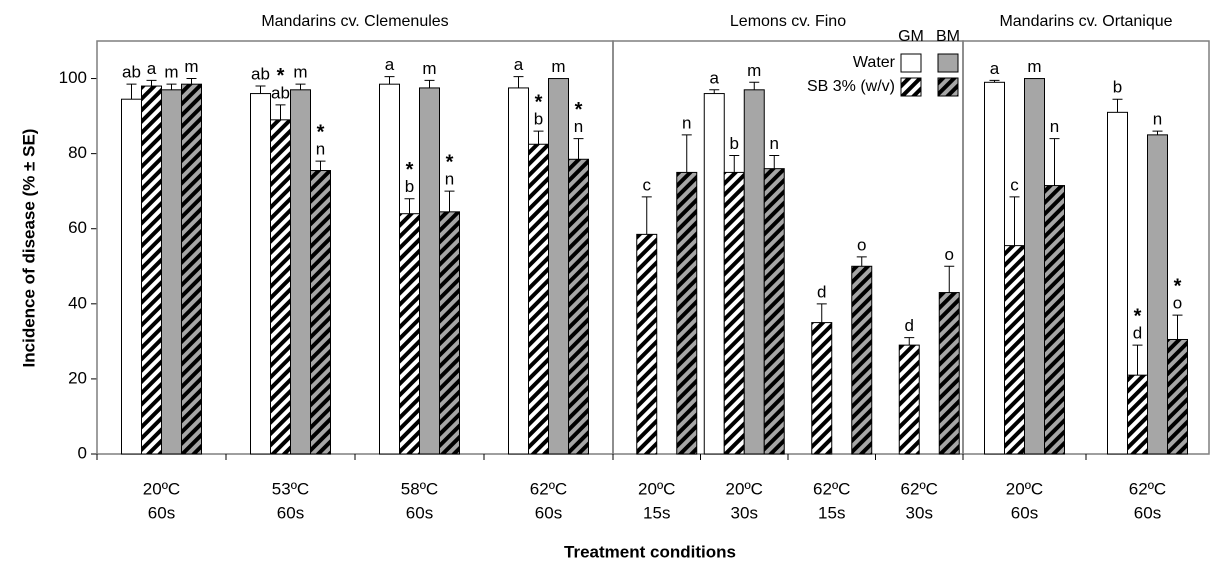  I want to click on x-axis-label: Treatment conditions, so click(650, 551).